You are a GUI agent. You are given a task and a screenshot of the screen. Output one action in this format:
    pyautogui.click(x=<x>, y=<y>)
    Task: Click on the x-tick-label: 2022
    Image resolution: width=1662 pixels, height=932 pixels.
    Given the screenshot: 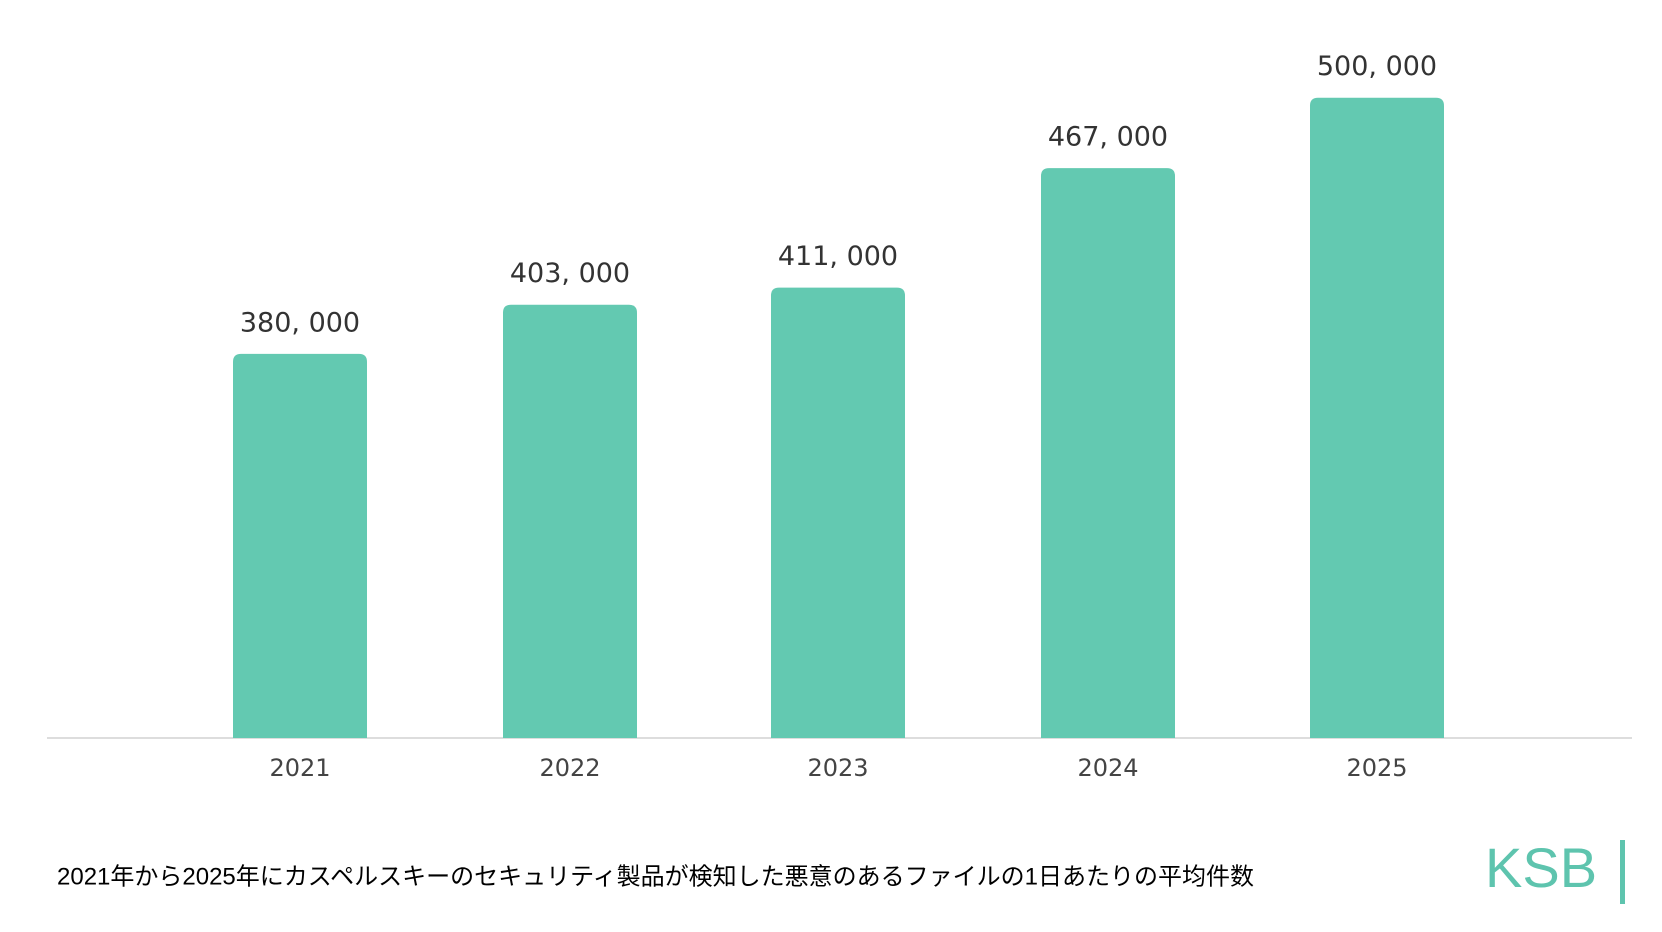 What is the action you would take?
    pyautogui.click(x=569, y=768)
    